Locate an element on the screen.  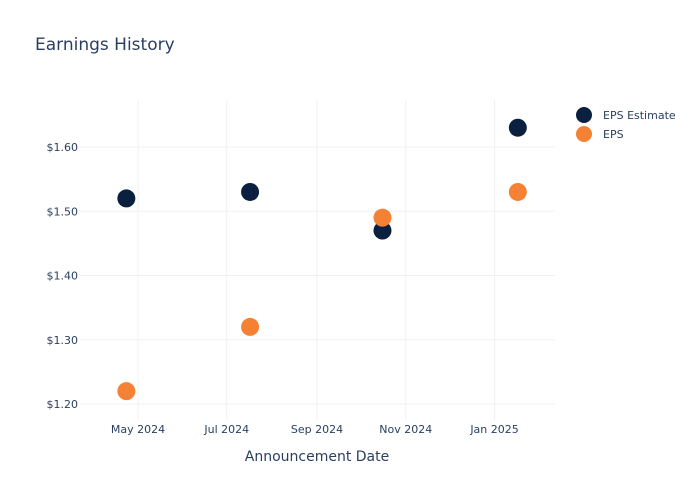
x-axis-title: Announcement Date is located at coordinates (317, 457).